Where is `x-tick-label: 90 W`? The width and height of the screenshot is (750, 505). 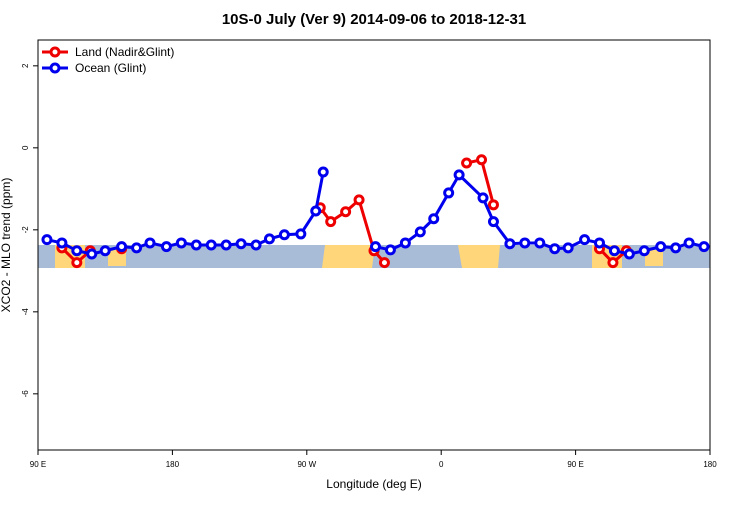 x-tick-label: 90 W is located at coordinates (306, 464).